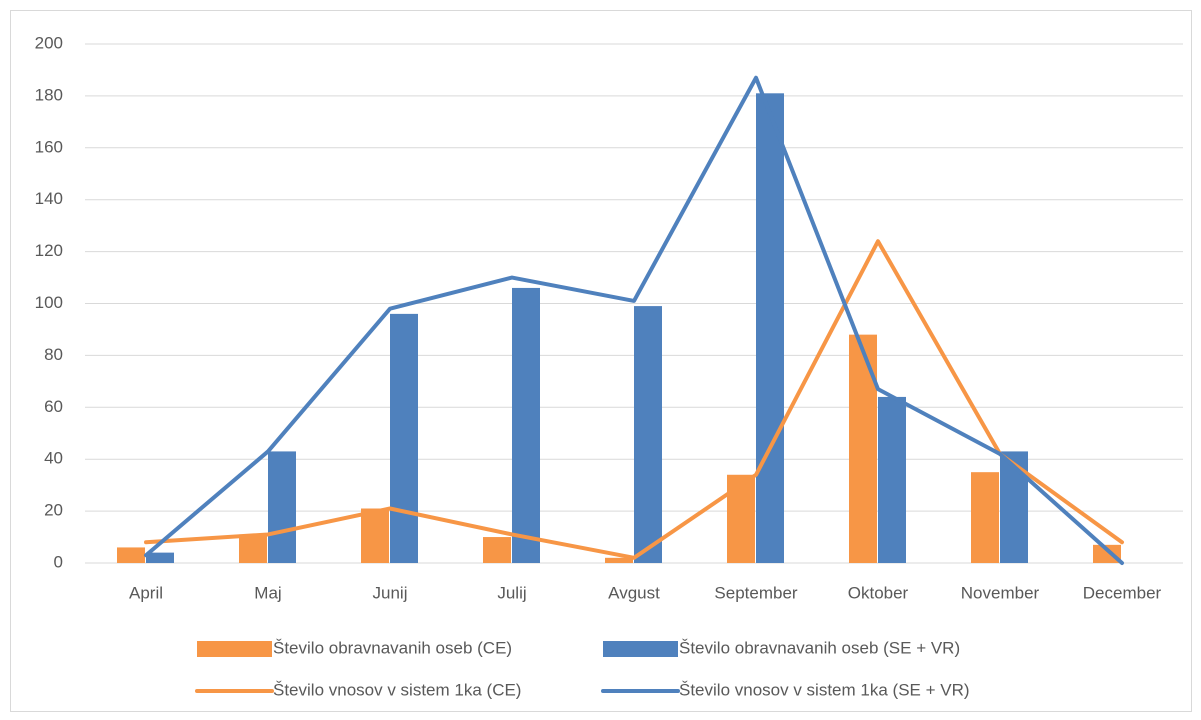 The height and width of the screenshot is (720, 1201). What do you see at coordinates (397, 689) in the screenshot?
I see `legend-label: Število vnosov v sistem 1ka (CE)` at bounding box center [397, 689].